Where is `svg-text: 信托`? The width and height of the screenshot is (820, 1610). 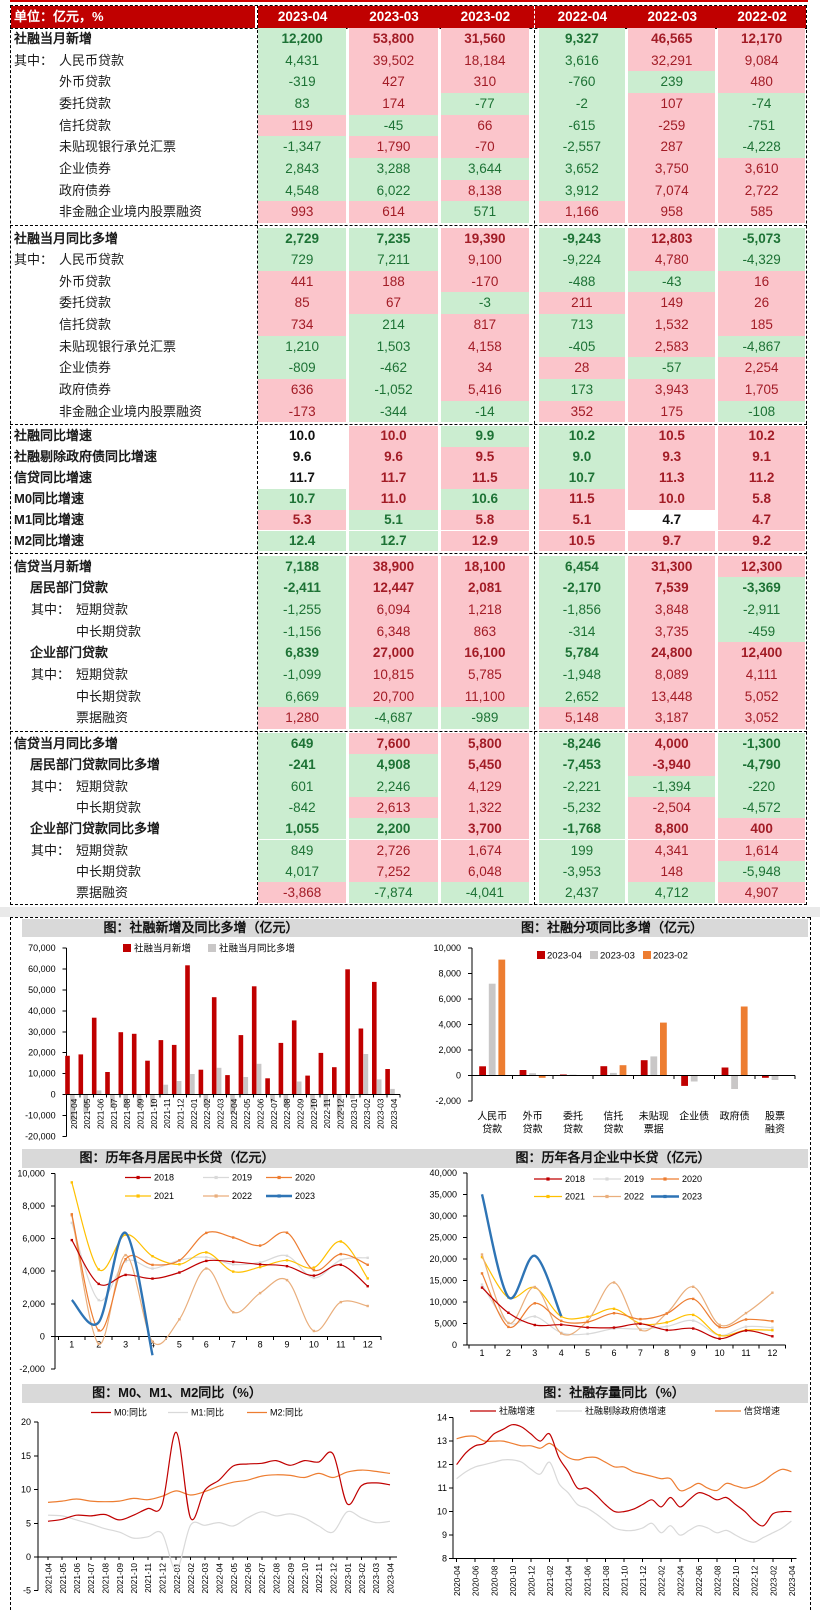
svg-text: 信托 is located at coordinates (613, 1116).